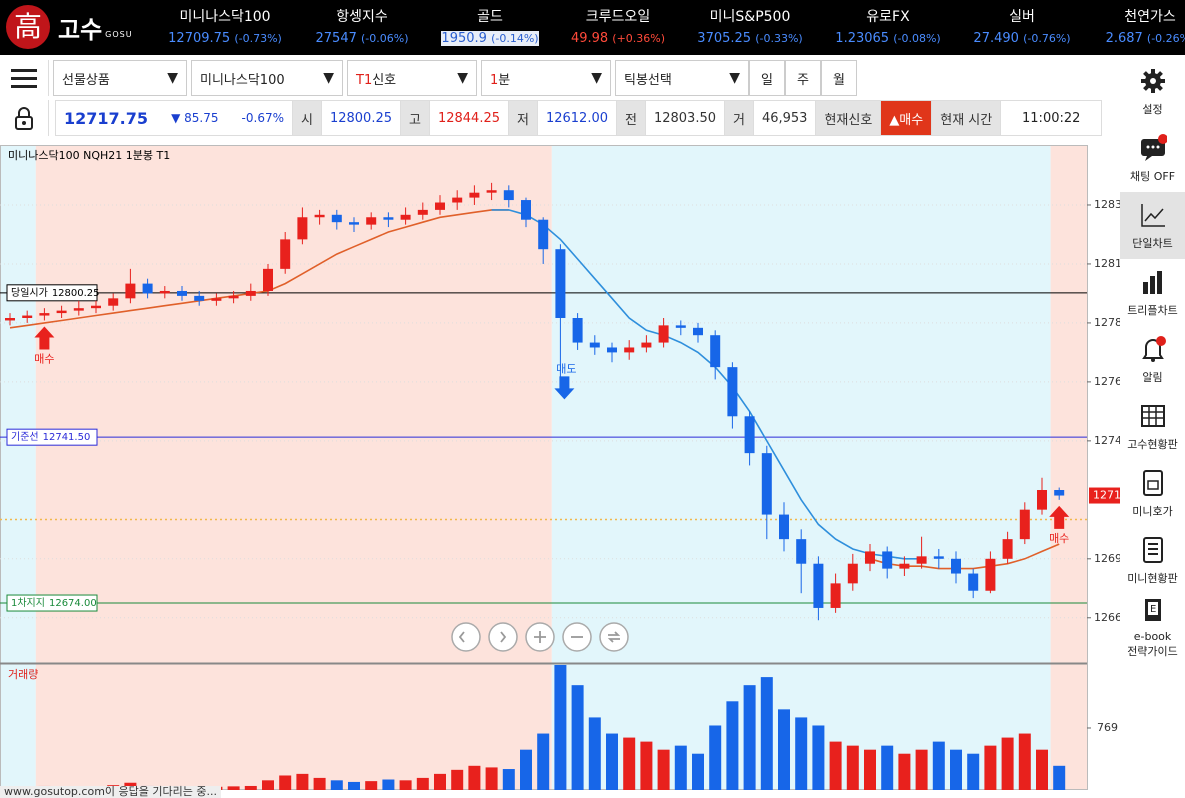  I want to click on sidebar-item: 설정, so click(1152, 91).